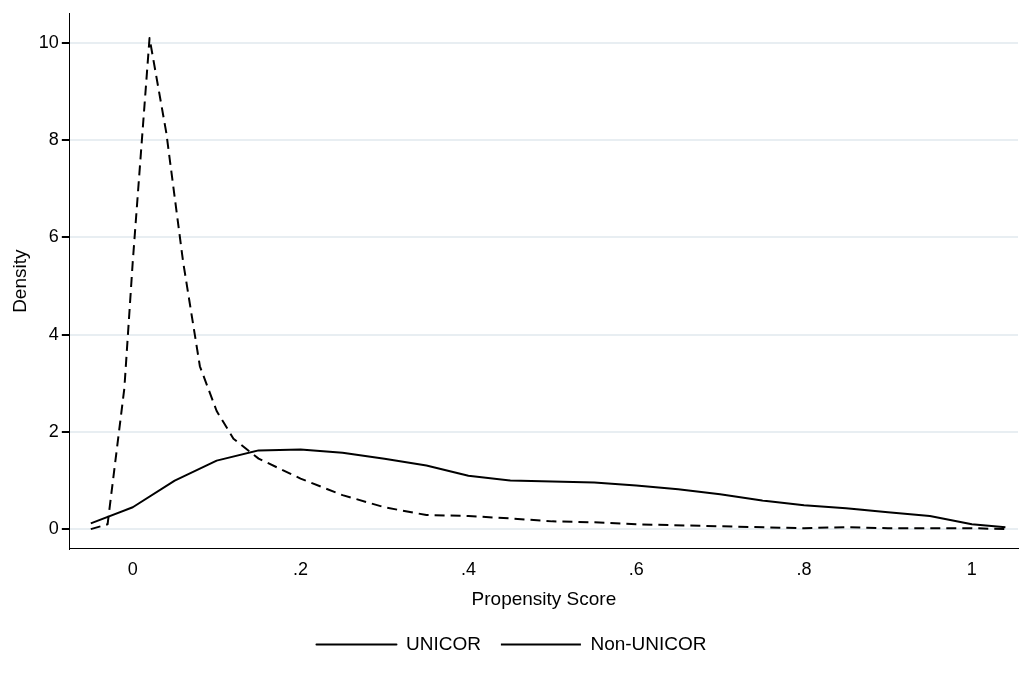 The image size is (1023, 674). I want to click on x-tick-label: .4, so click(468, 569).